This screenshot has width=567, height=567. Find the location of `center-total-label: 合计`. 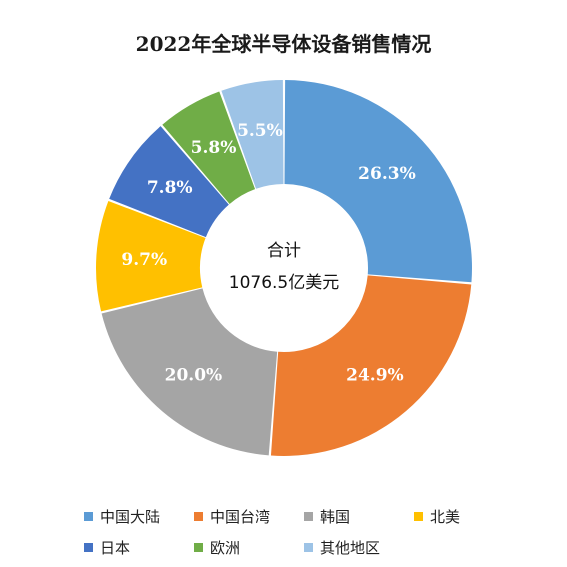

center-total-label: 合计 is located at coordinates (284, 251).